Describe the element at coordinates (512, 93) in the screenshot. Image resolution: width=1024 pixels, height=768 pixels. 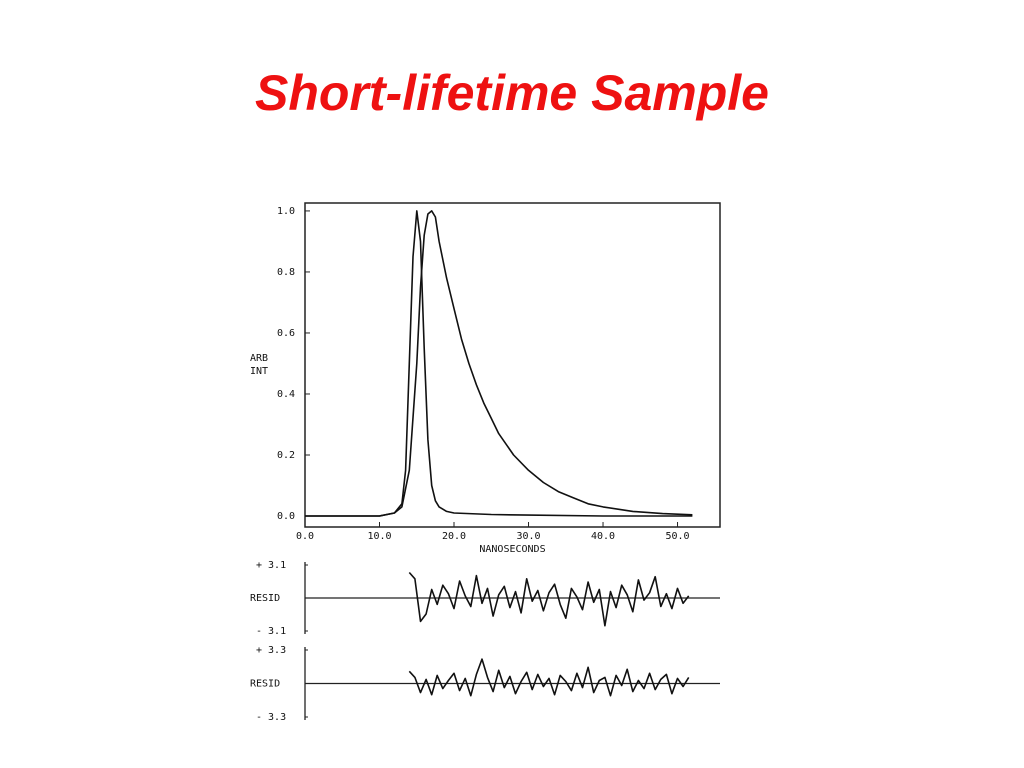
I see `slide-title: Short-lifetime Sample` at that location.